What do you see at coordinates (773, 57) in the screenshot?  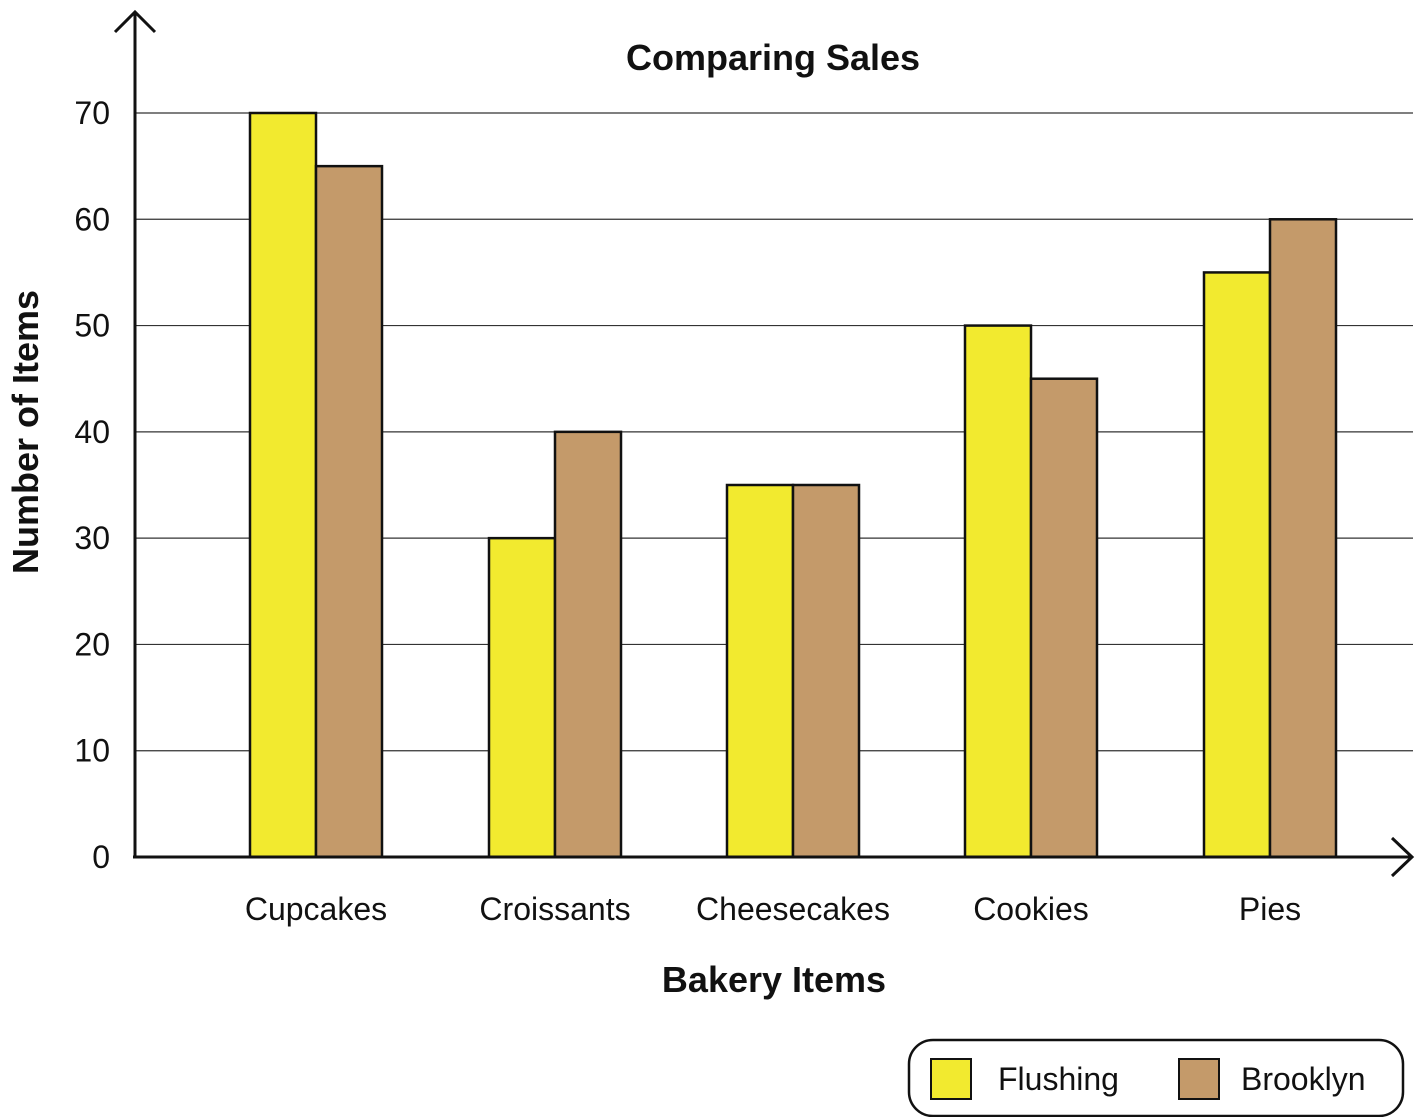 I see `chart-title: Comparing Sales` at bounding box center [773, 57].